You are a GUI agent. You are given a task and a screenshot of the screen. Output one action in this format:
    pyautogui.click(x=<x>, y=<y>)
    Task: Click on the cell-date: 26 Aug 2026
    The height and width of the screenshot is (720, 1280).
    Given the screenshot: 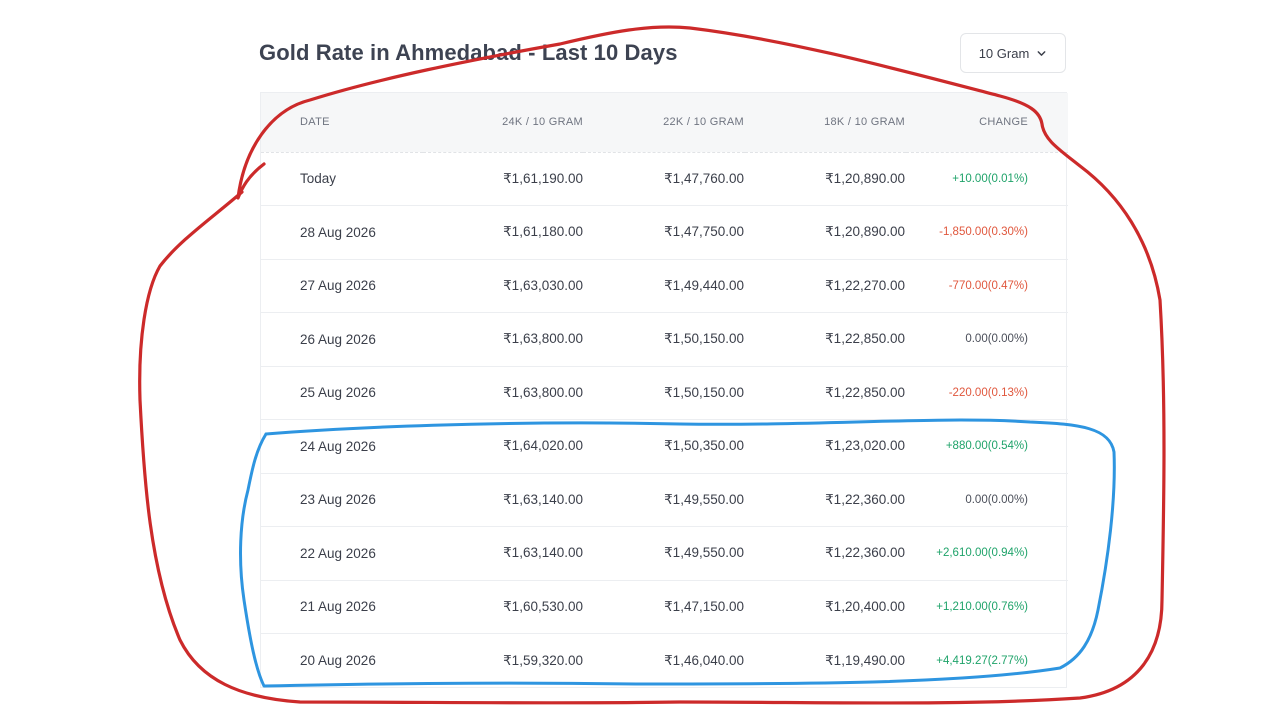 What is the action you would take?
    pyautogui.click(x=342, y=339)
    